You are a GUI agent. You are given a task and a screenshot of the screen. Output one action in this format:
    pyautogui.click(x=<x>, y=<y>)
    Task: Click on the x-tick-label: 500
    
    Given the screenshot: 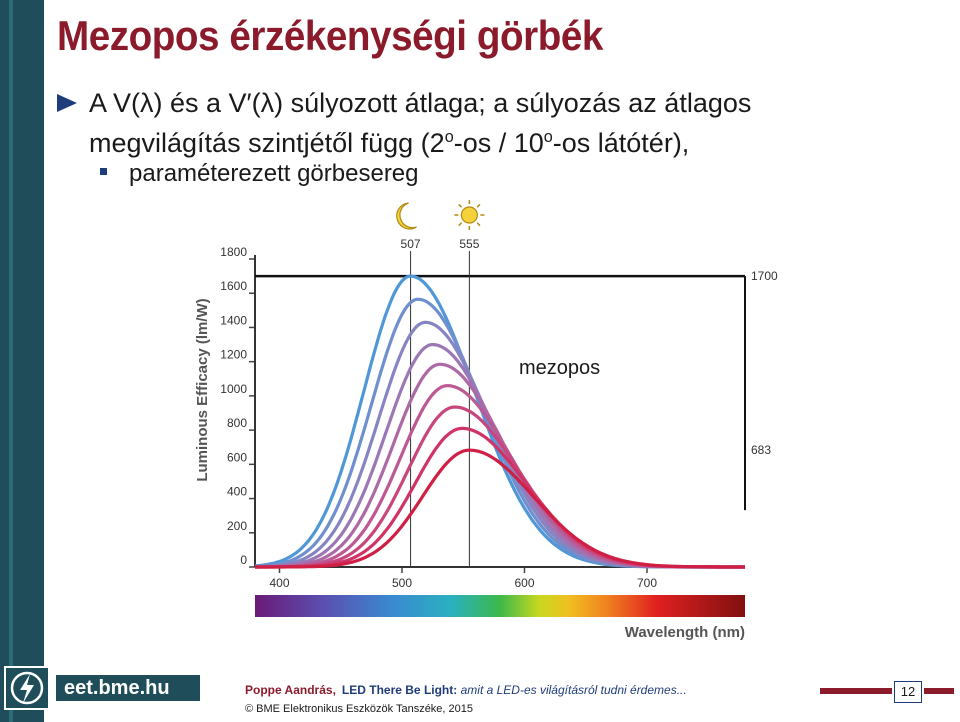 What is the action you would take?
    pyautogui.click(x=402, y=583)
    